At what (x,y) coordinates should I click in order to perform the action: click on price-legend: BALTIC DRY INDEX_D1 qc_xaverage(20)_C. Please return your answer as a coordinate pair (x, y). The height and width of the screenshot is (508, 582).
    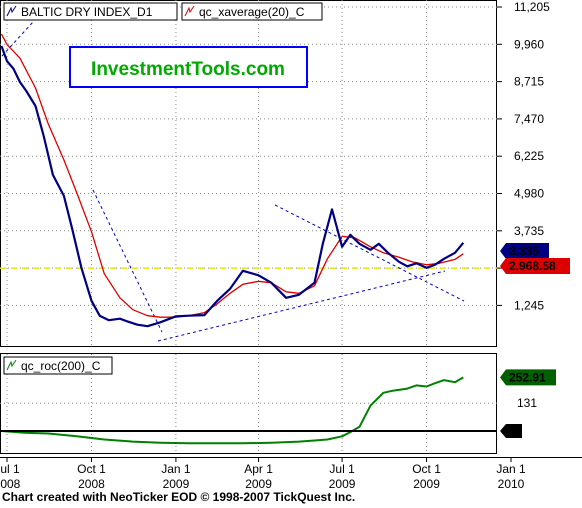
    Looking at the image, I should click on (163, 11).